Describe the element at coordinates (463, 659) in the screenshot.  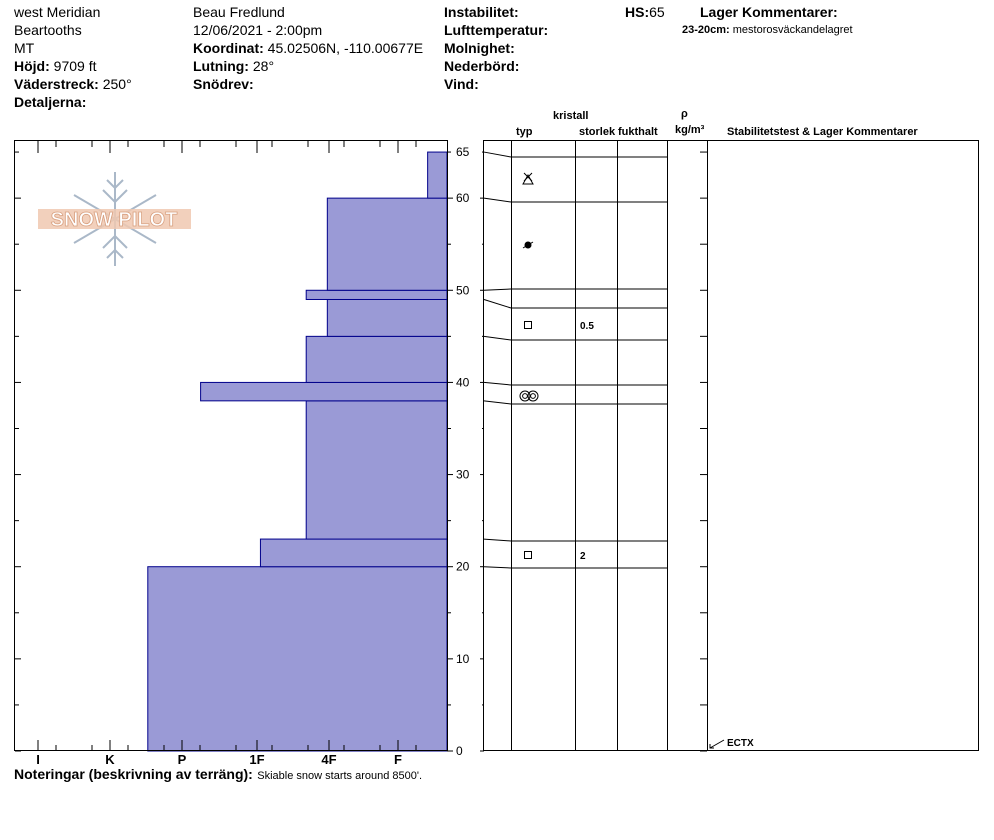
I see `depth-tick-label: 10` at that location.